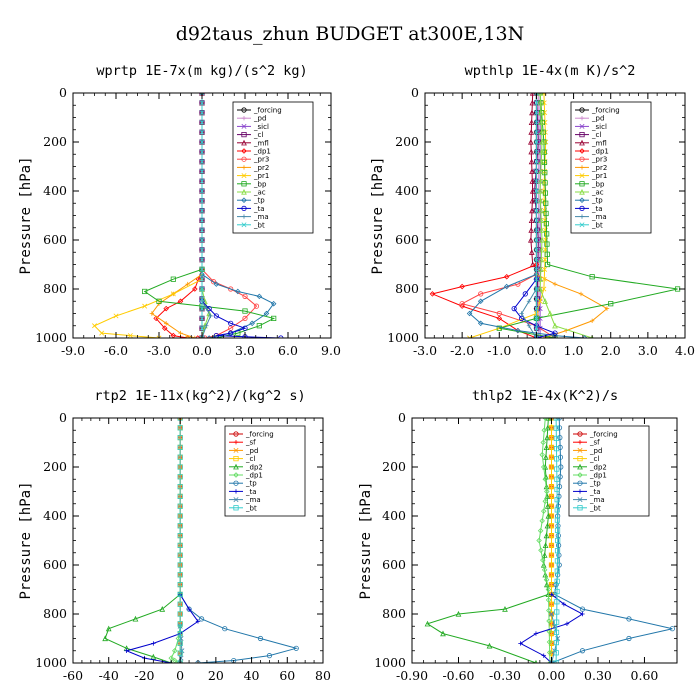  Describe the element at coordinates (261, 160) in the screenshot. I see `legend-entry: _pr3` at that location.